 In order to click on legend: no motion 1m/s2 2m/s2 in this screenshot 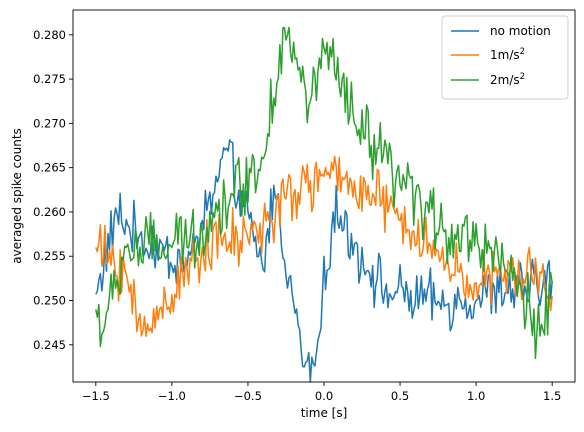, I will do `click(505, 57)`.